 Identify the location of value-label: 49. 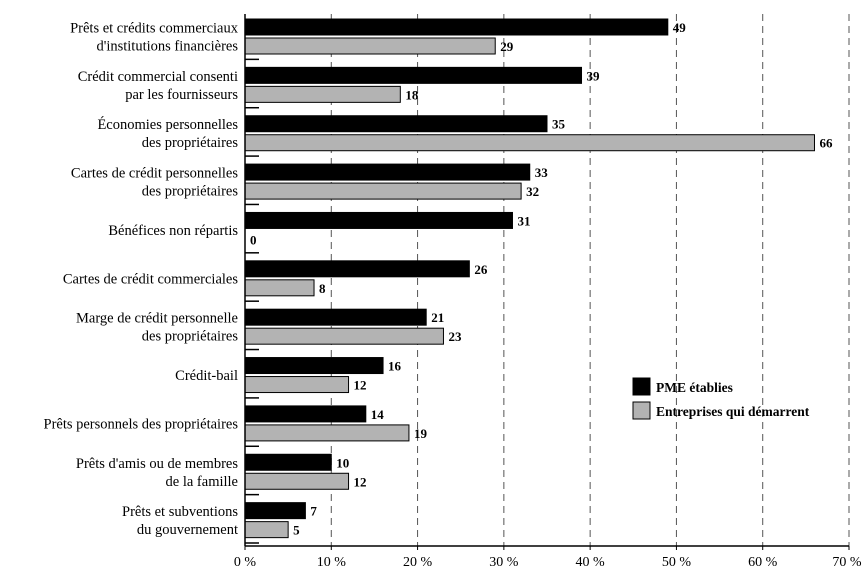
(680, 27).